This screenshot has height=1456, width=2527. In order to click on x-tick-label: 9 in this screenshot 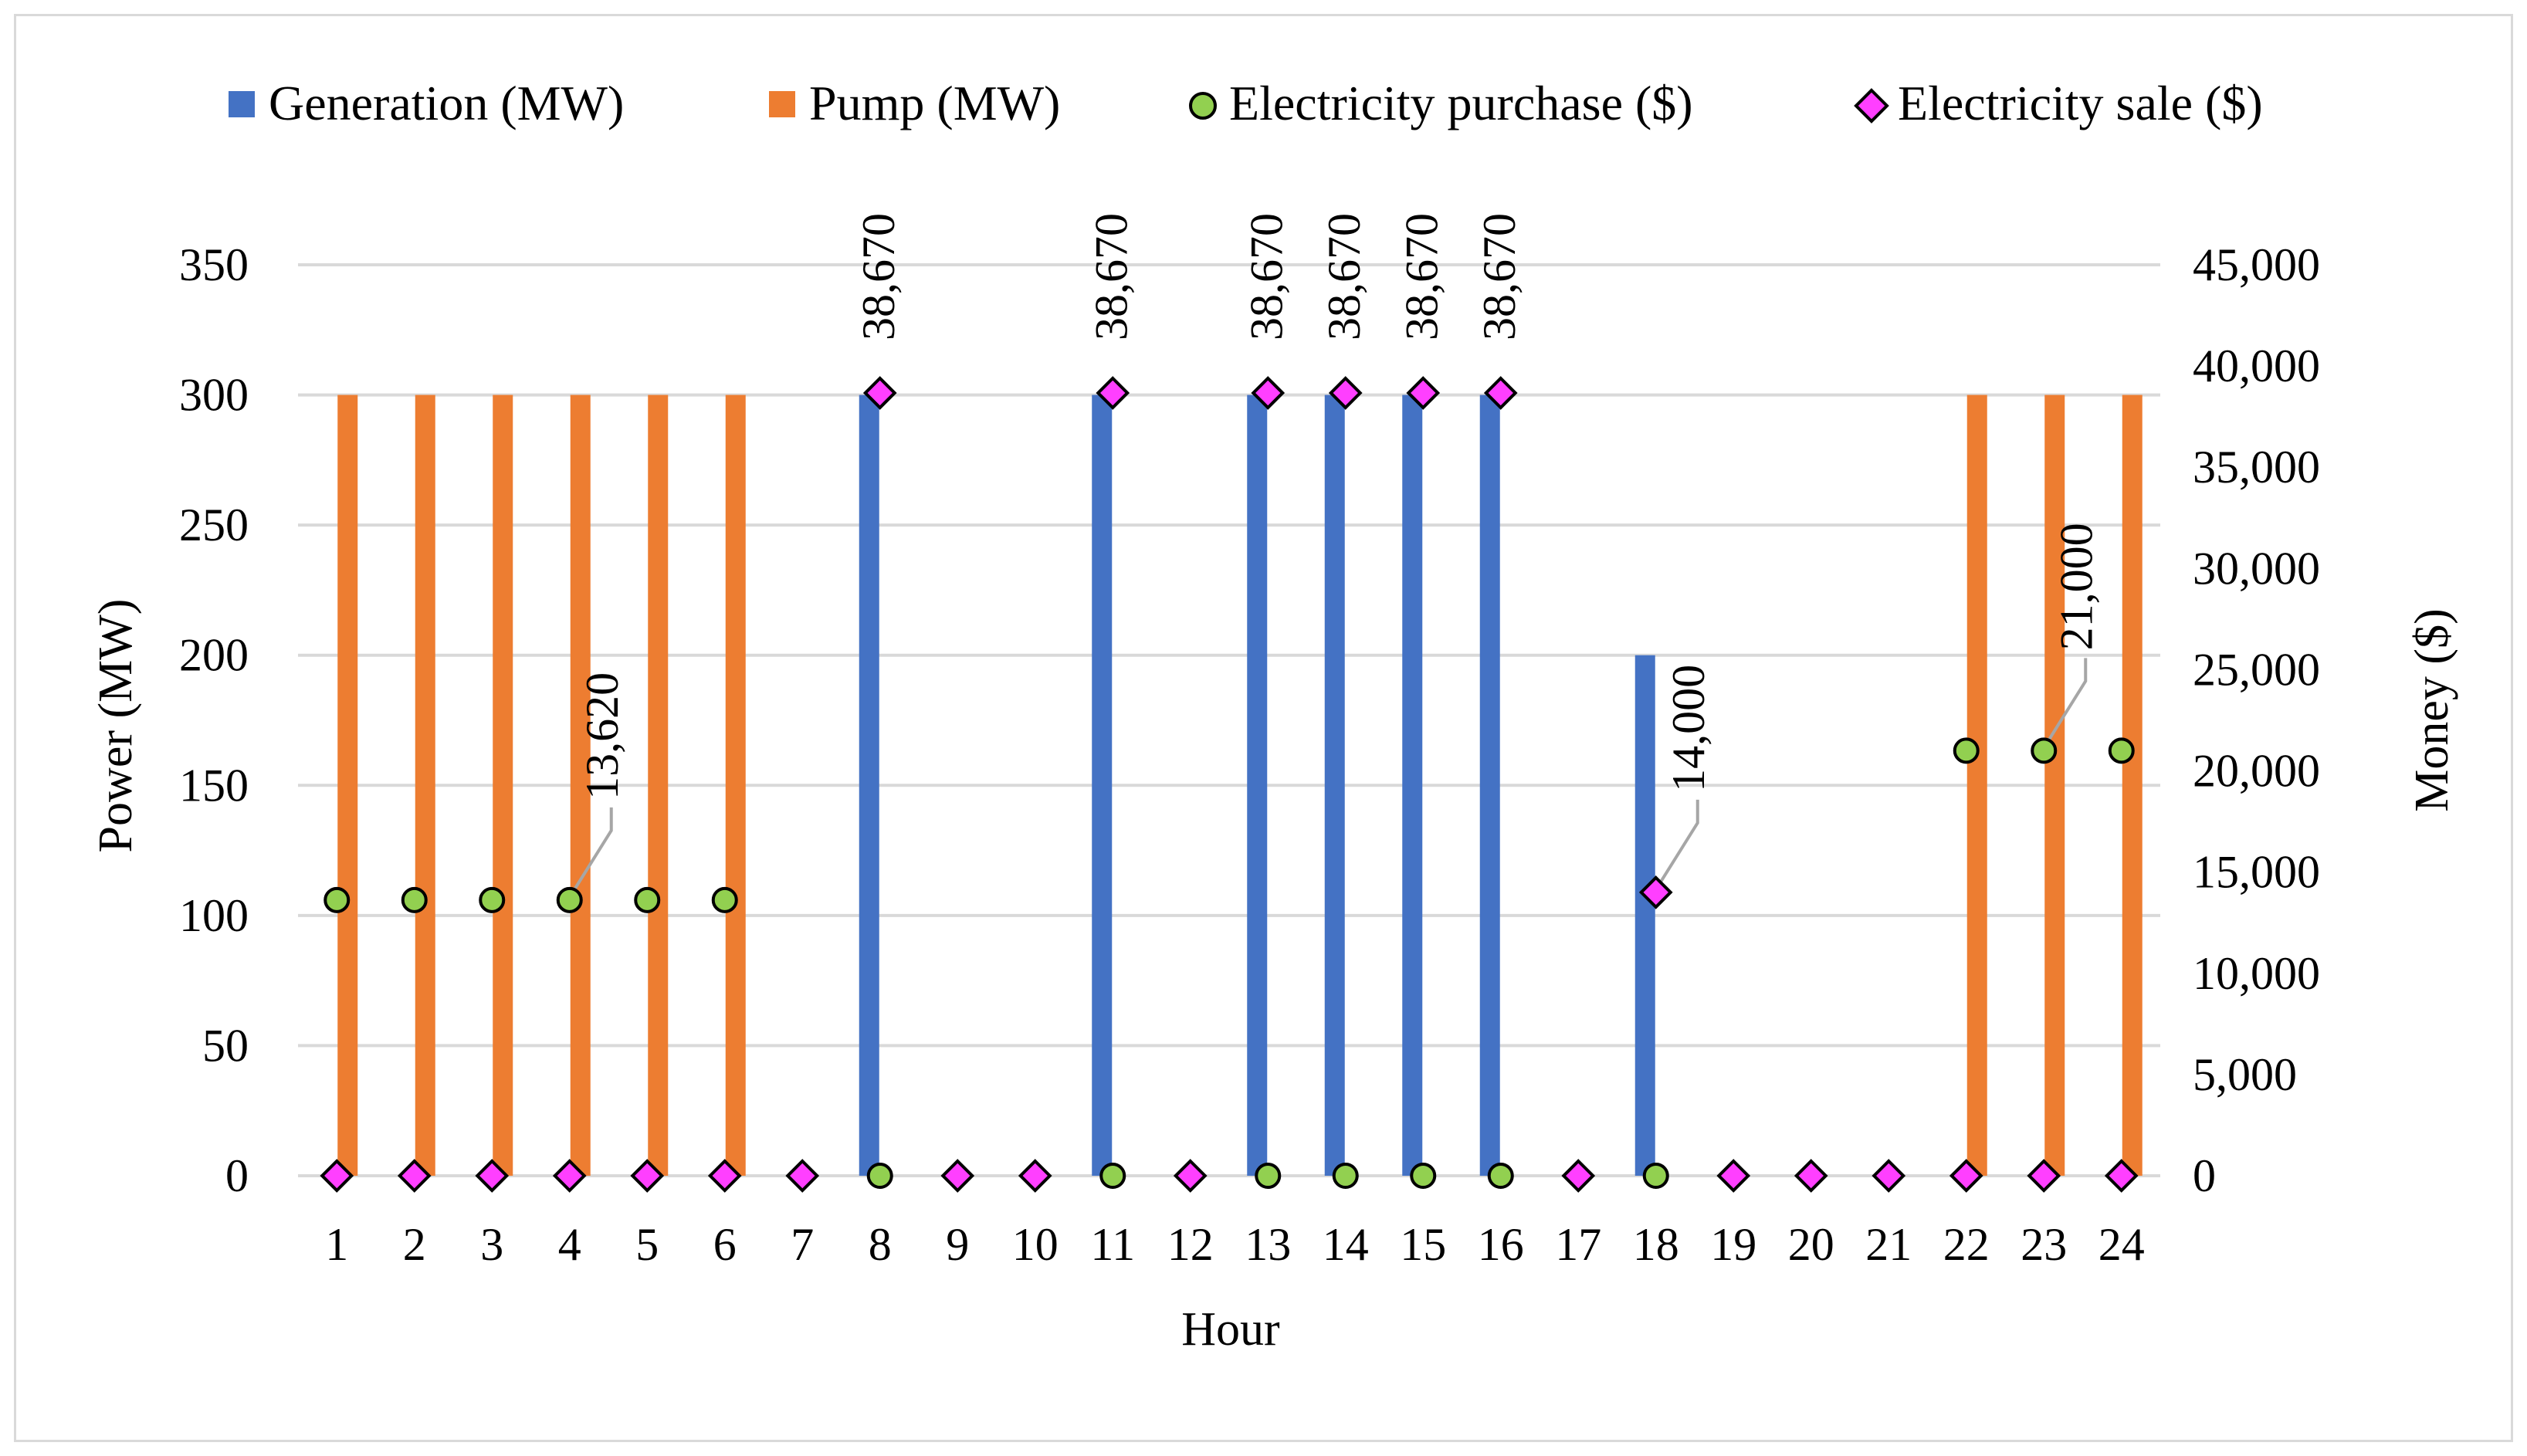, I will do `click(958, 1244)`.